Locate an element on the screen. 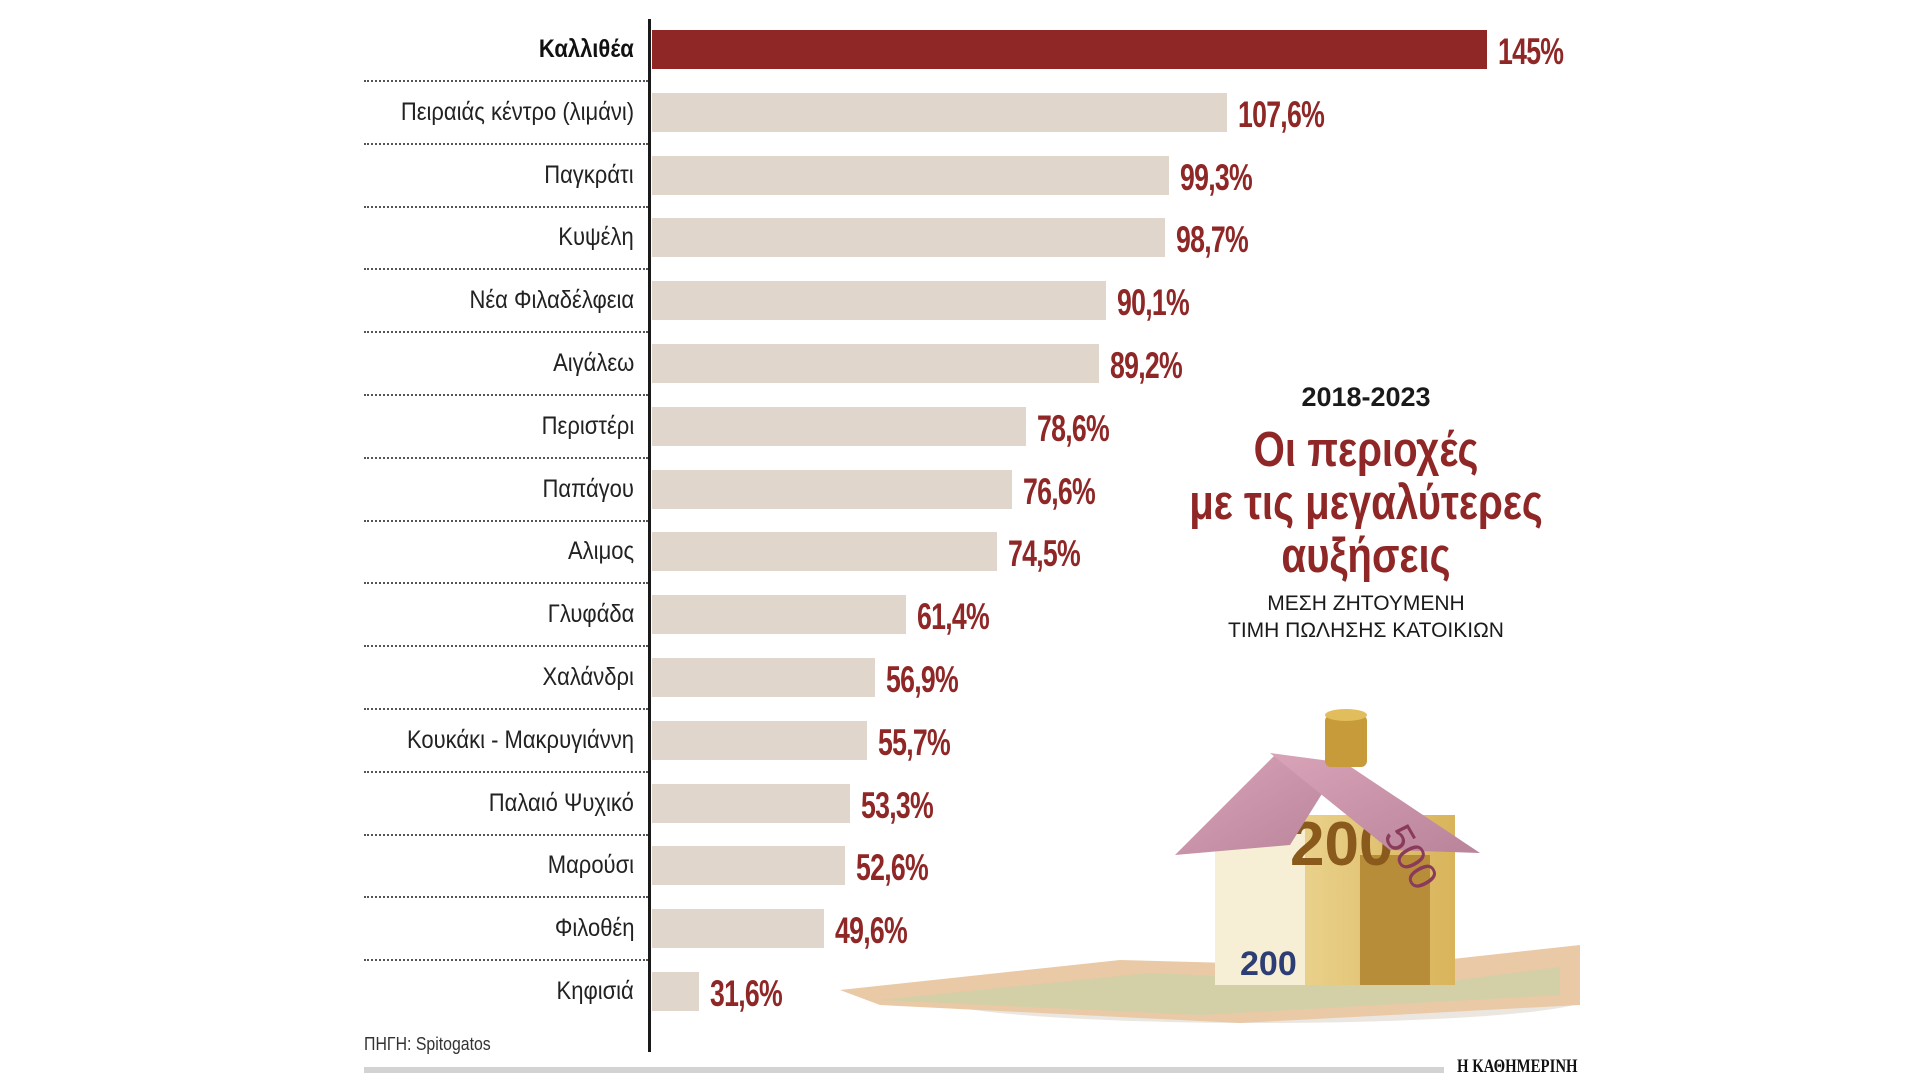 The height and width of the screenshot is (1080, 1920). category-label: Παπάγου is located at coordinates (588, 488).